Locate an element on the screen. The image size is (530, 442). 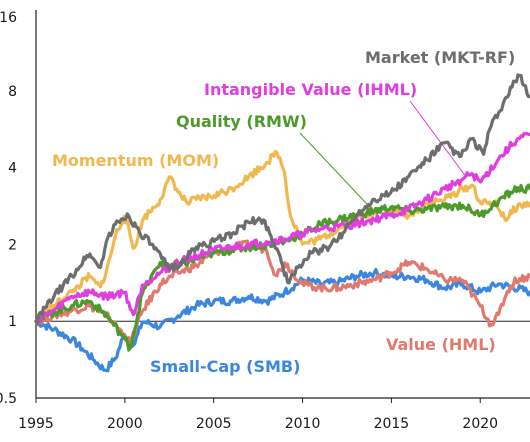
y-axis-ticks: 0.5 1 2 4 8 16 is located at coordinates (8, 208).